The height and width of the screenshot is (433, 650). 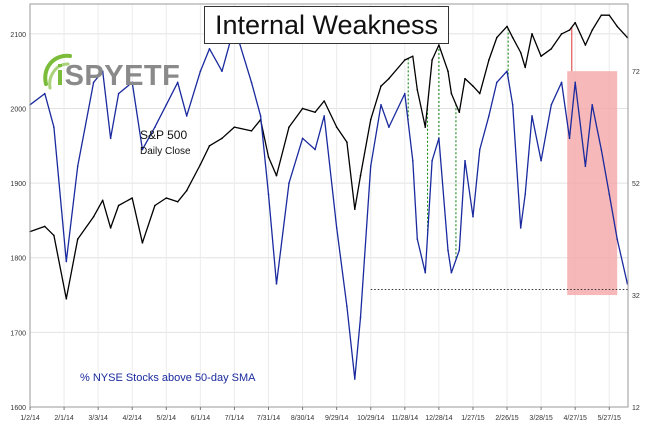 I want to click on x-axis-tick-label: 6/1/14, so click(x=201, y=418).